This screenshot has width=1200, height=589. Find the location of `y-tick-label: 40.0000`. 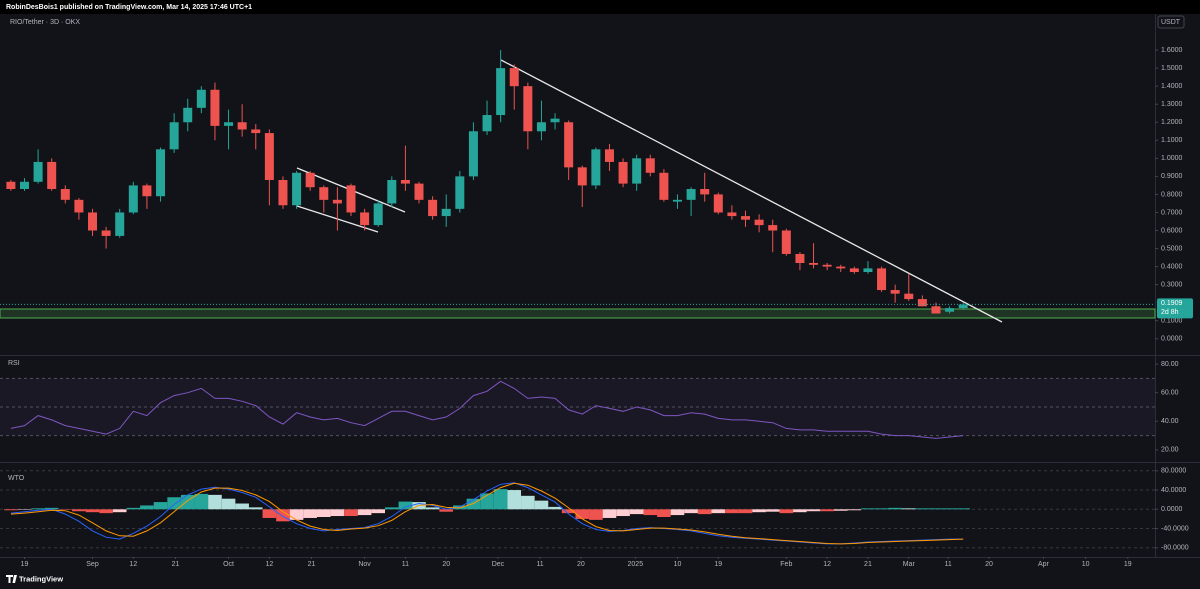

y-tick-label: 40.0000 is located at coordinates (1173, 490).